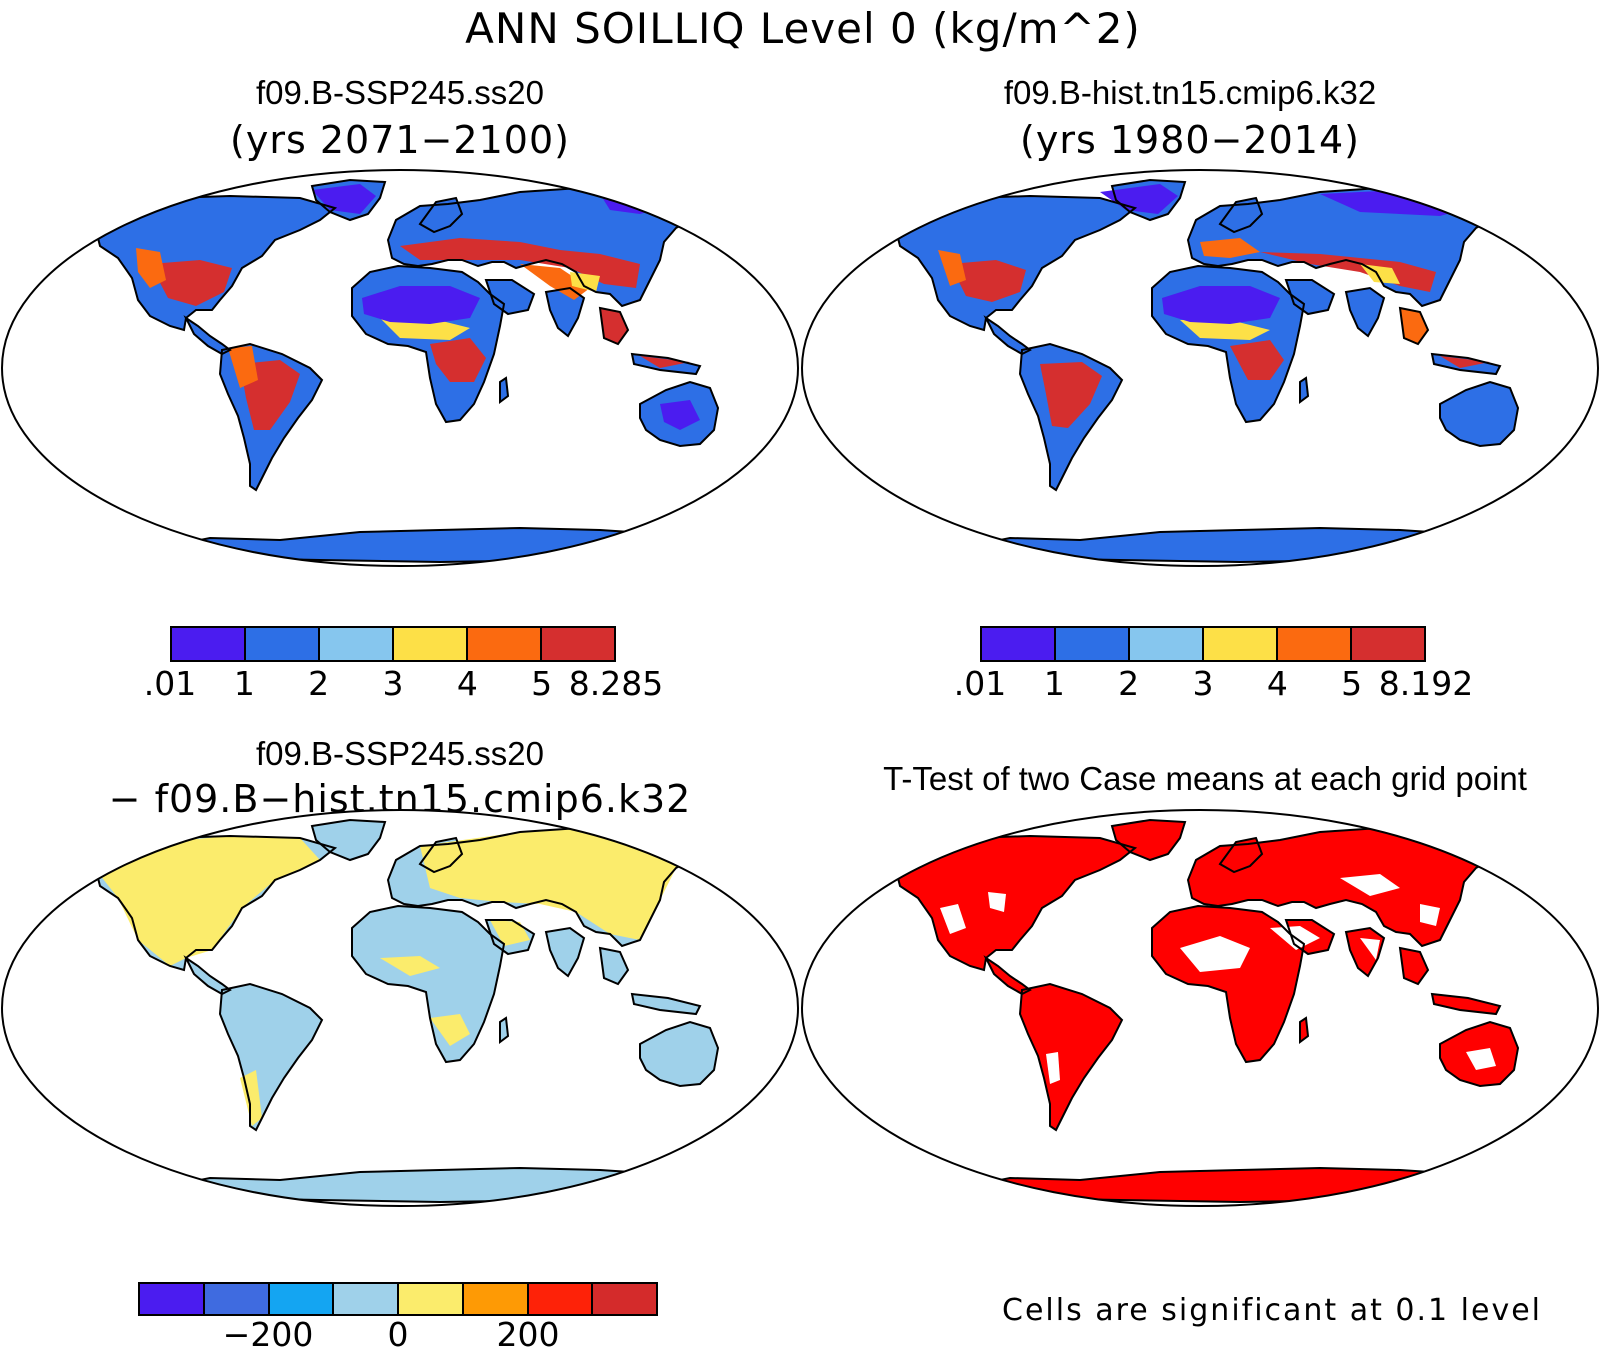 The height and width of the screenshot is (1354, 1606). Describe the element at coordinates (803, 28) in the screenshot. I see `figure-title: ANN SOILLIQ Level 0 (kg/m^2)` at that location.